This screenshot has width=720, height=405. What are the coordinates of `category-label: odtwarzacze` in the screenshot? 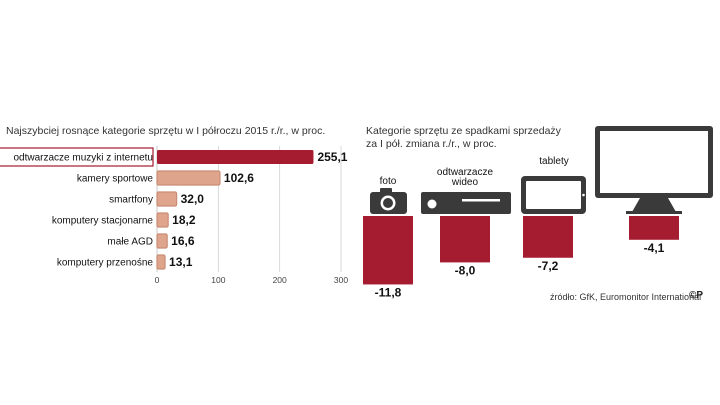 It's located at (465, 172).